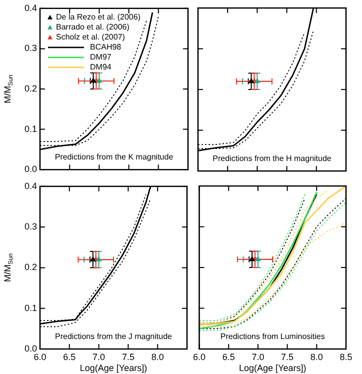  What do you see at coordinates (346, 357) in the screenshot?
I see `x-tick-label: 8.5` at bounding box center [346, 357].